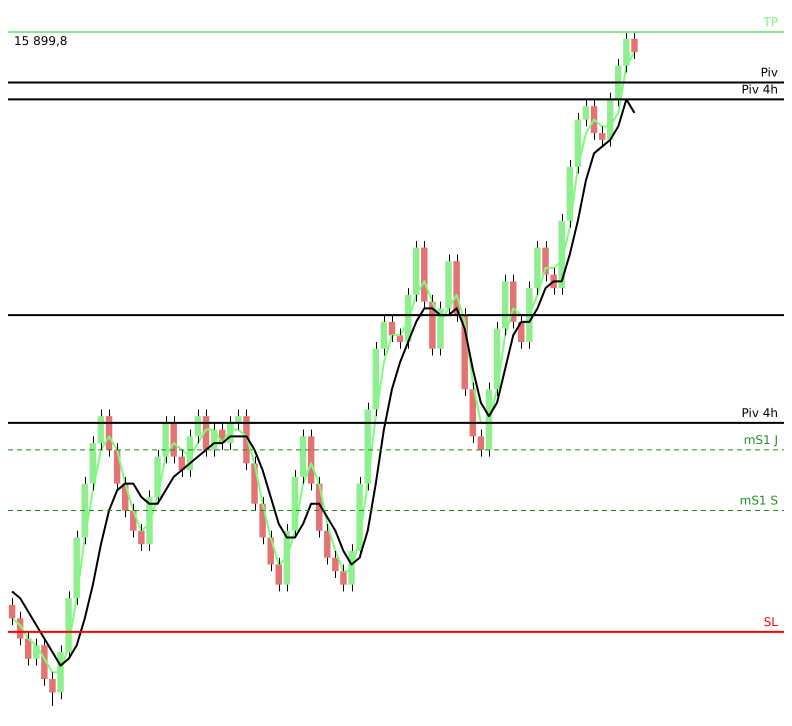 Image resolution: width=792 pixels, height=726 pixels. I want to click on ref-line-label: mS1 J, so click(761, 440).